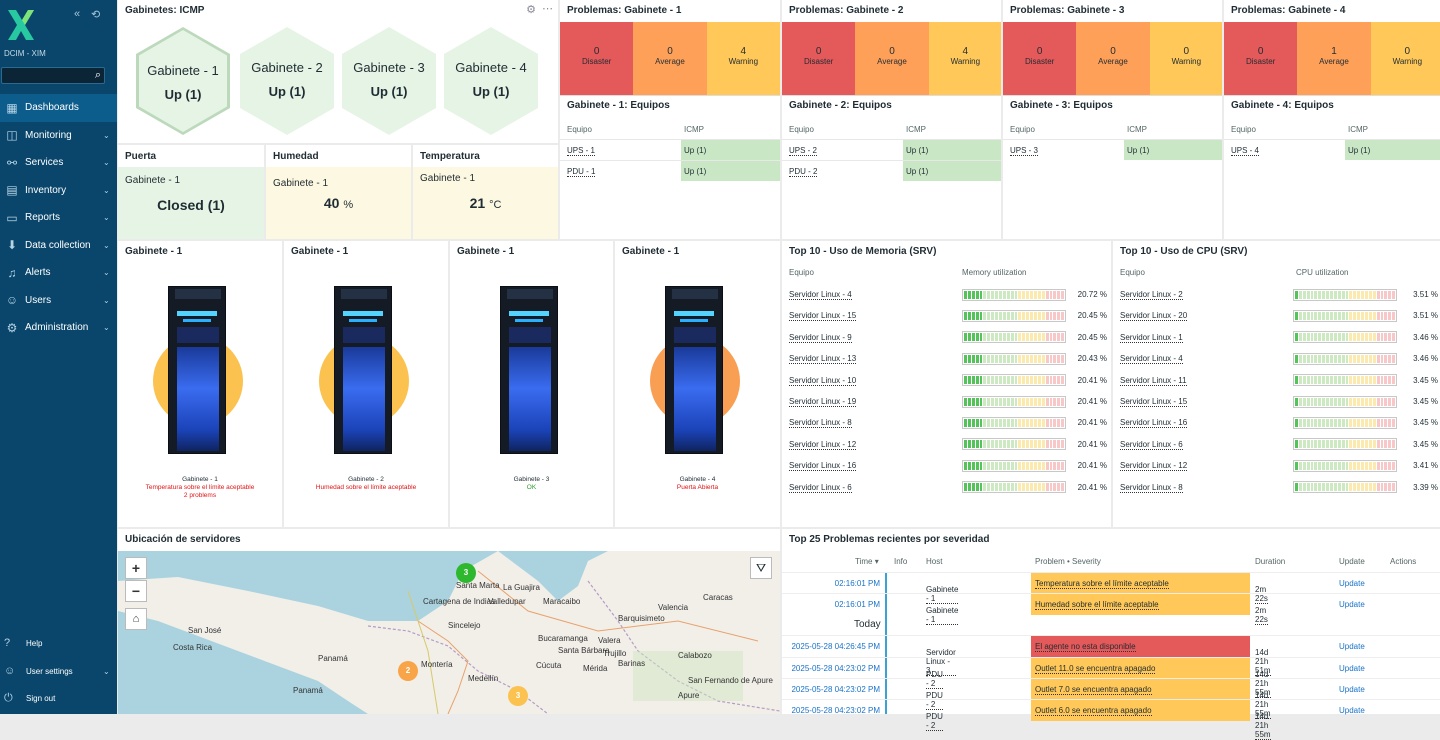 The image size is (1440, 740). What do you see at coordinates (1334, 58) in the screenshot?
I see `average-count: 1 Average` at bounding box center [1334, 58].